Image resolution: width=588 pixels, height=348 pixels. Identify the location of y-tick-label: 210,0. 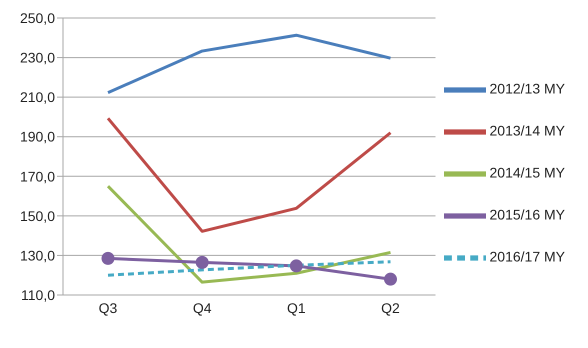
(38, 97).